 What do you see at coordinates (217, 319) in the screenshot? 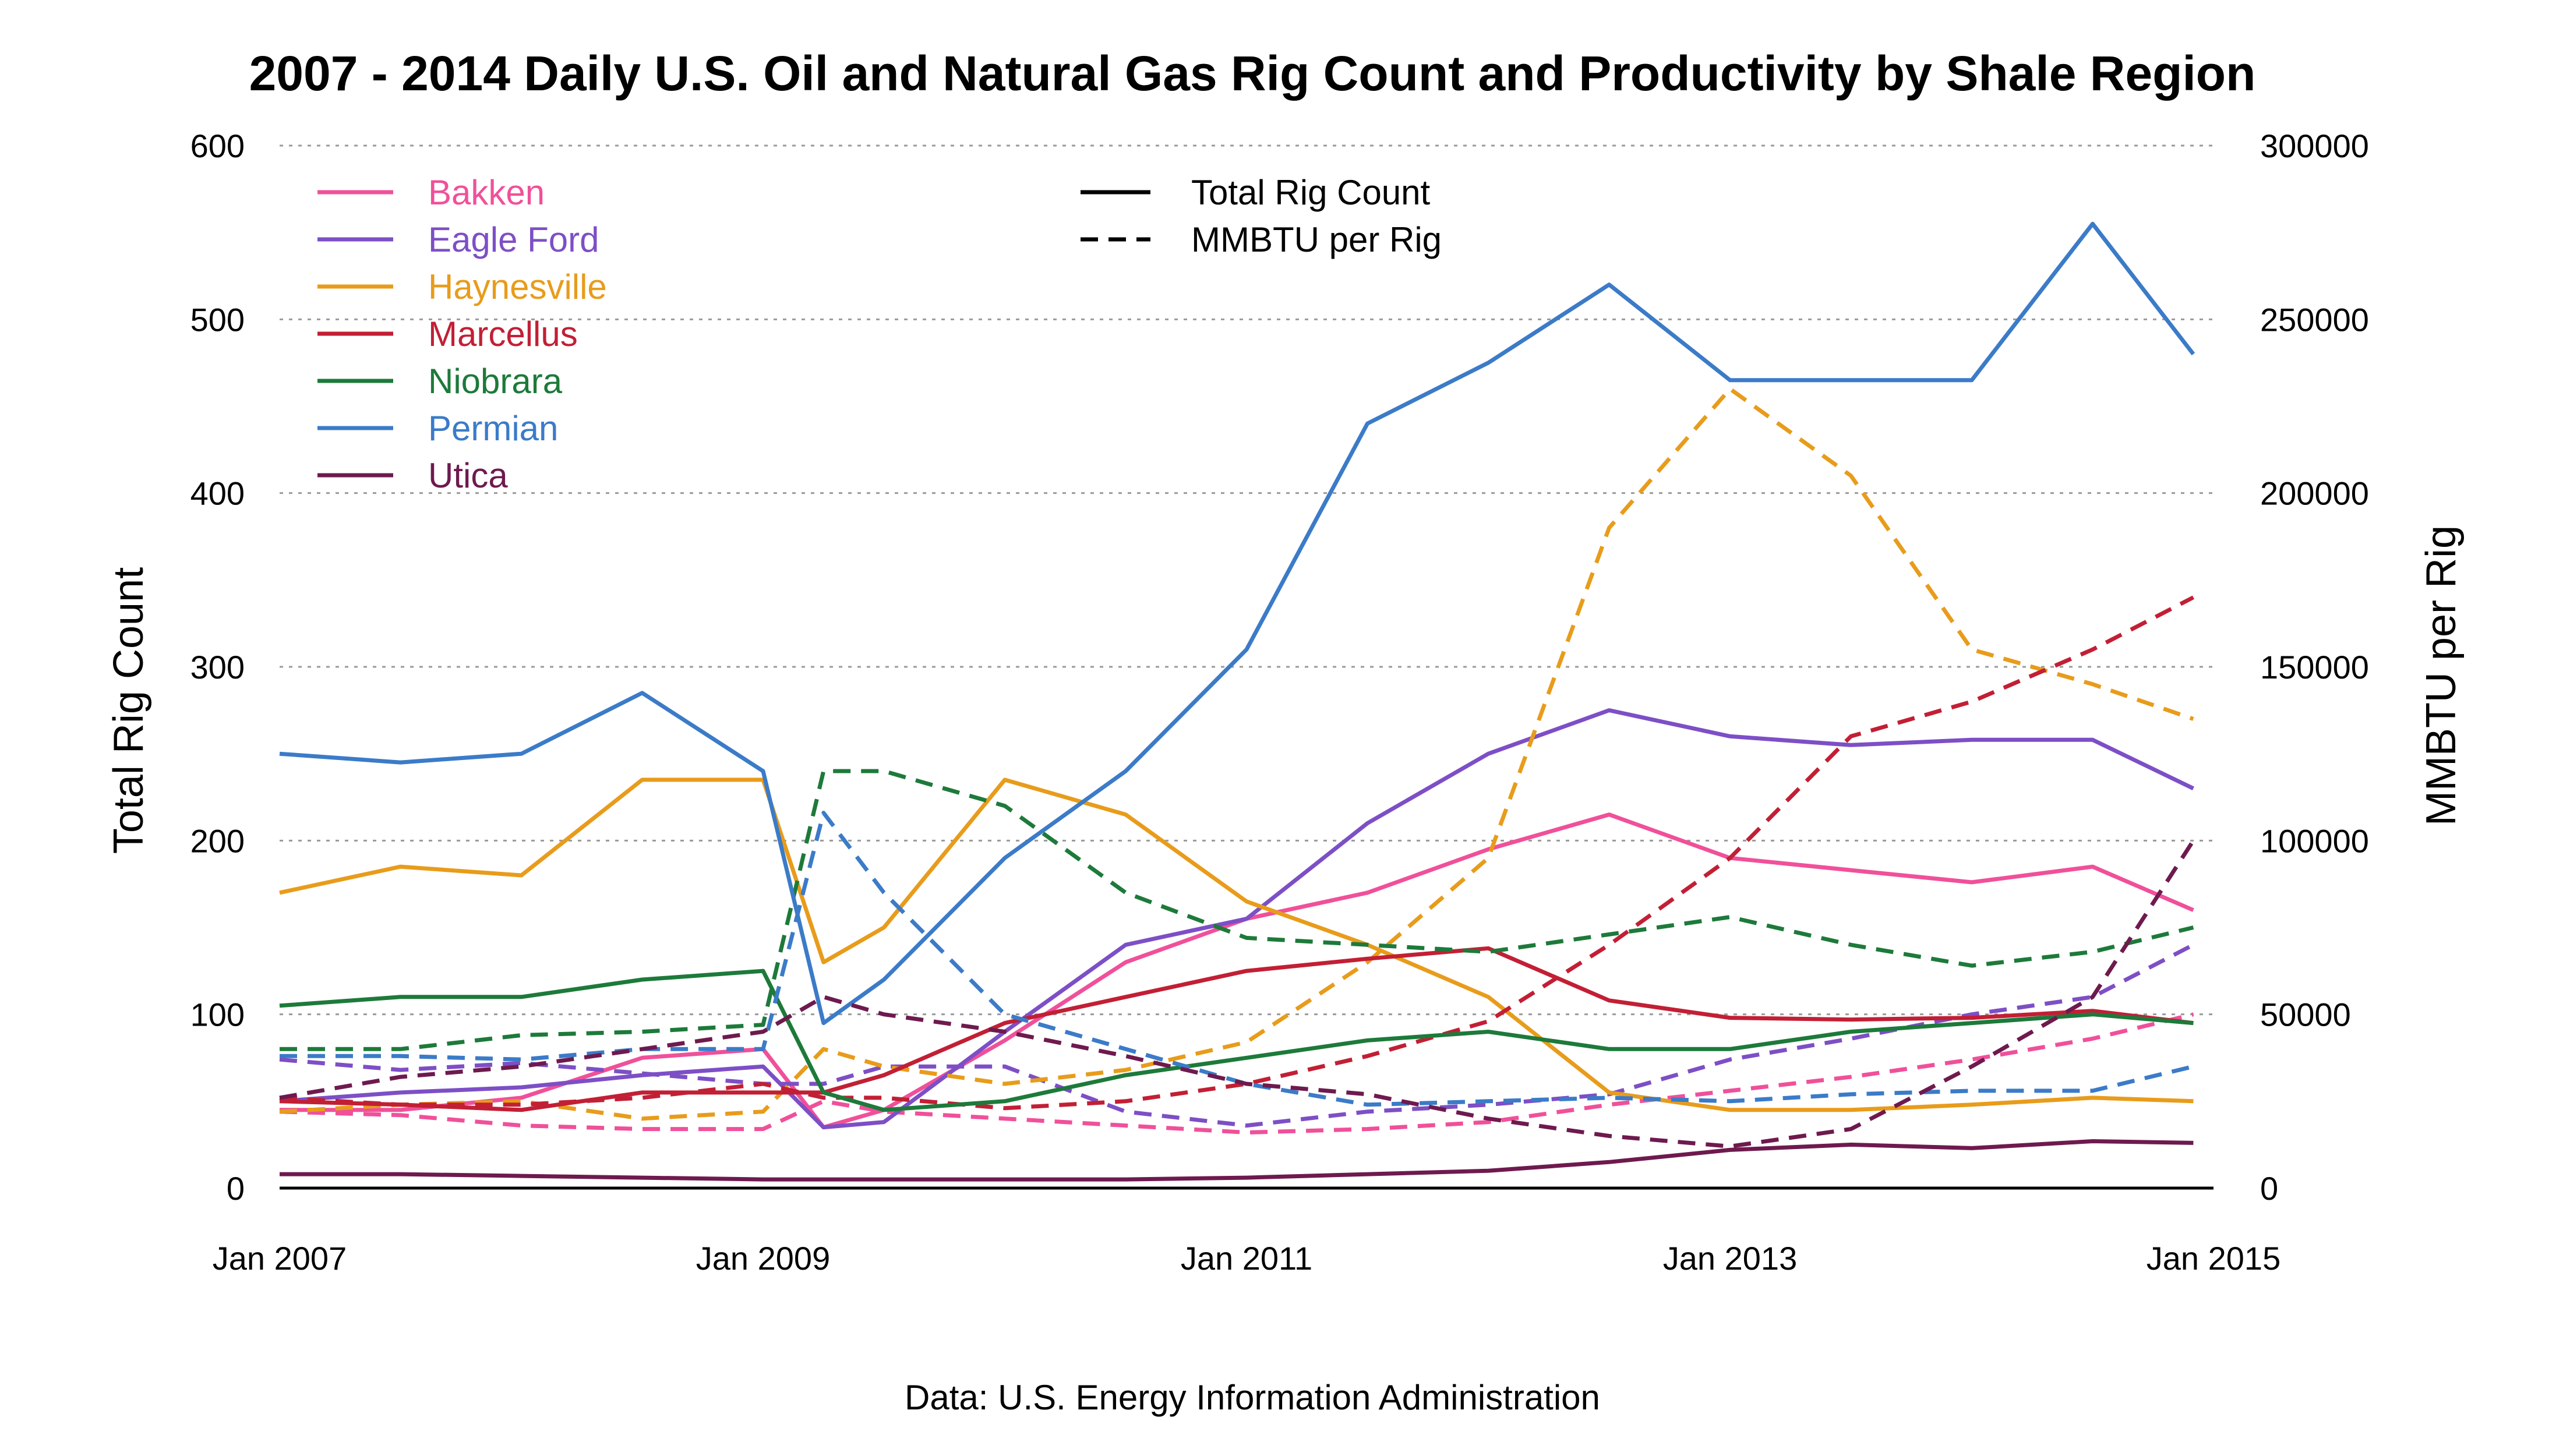
I see `y-tick-label: 500` at bounding box center [217, 319].